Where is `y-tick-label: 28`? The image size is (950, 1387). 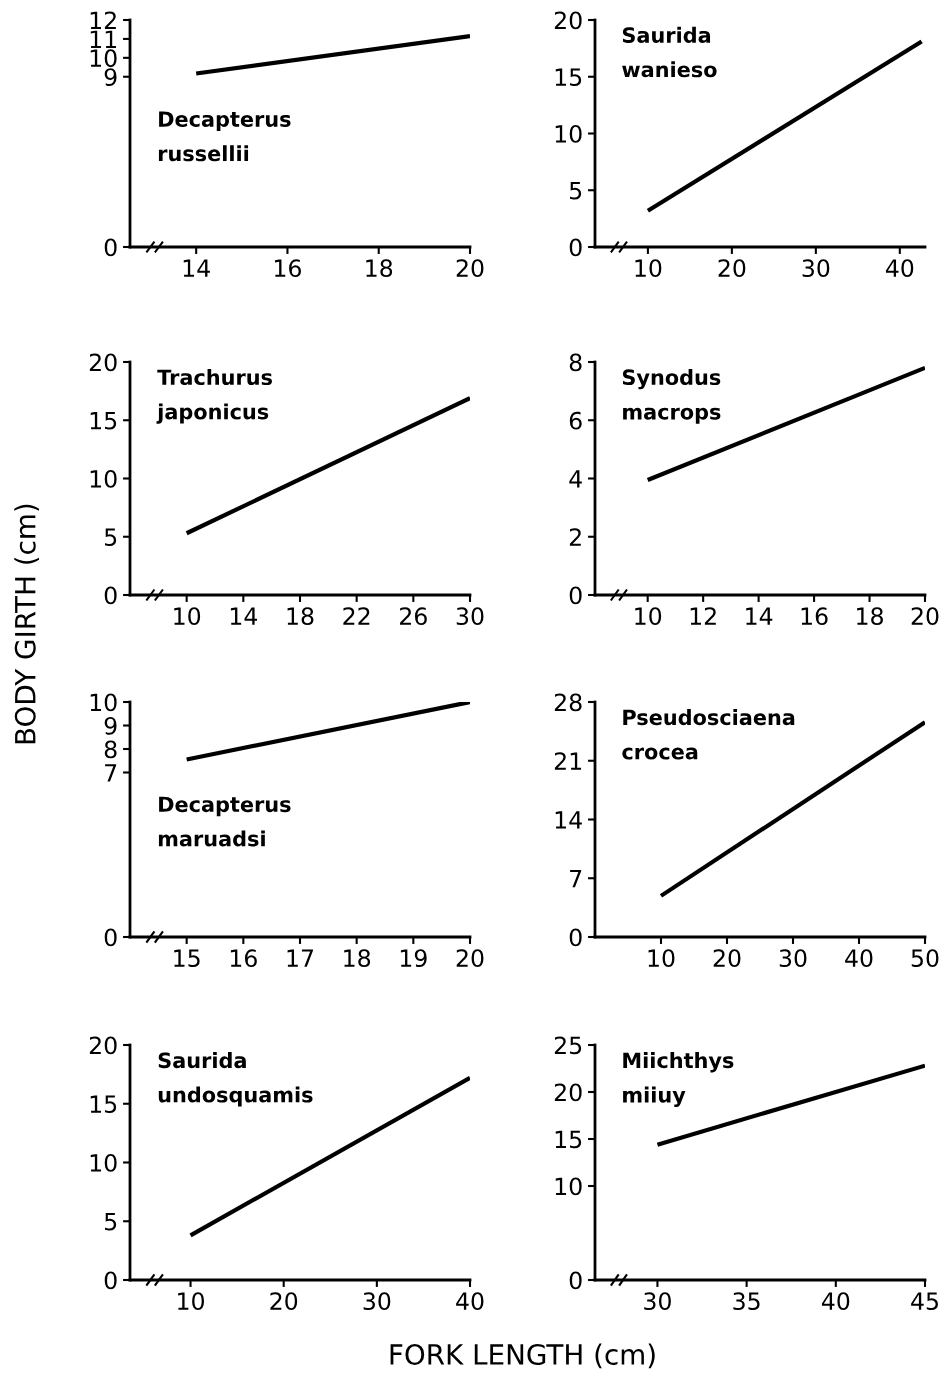 y-tick-label: 28 is located at coordinates (568, 702).